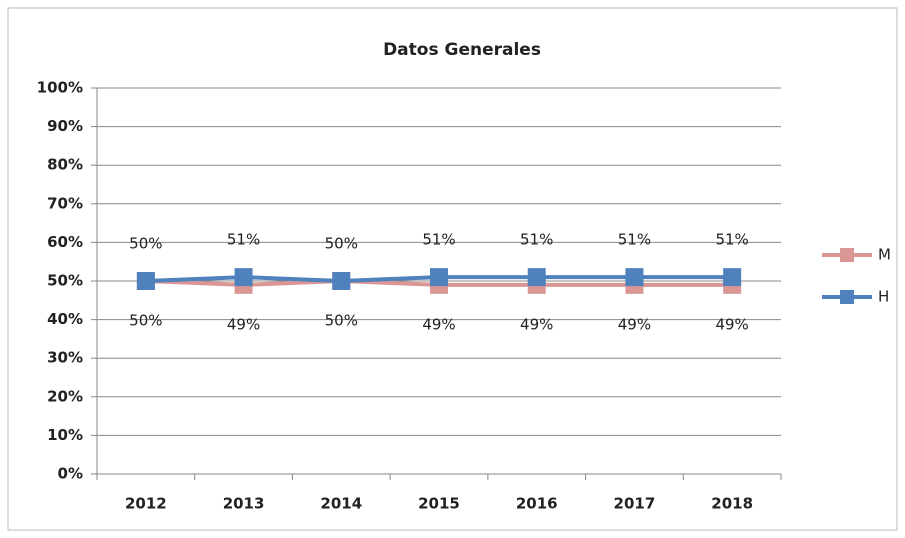 This screenshot has width=905, height=538. I want to click on x-tick-label: 2016, so click(537, 504).